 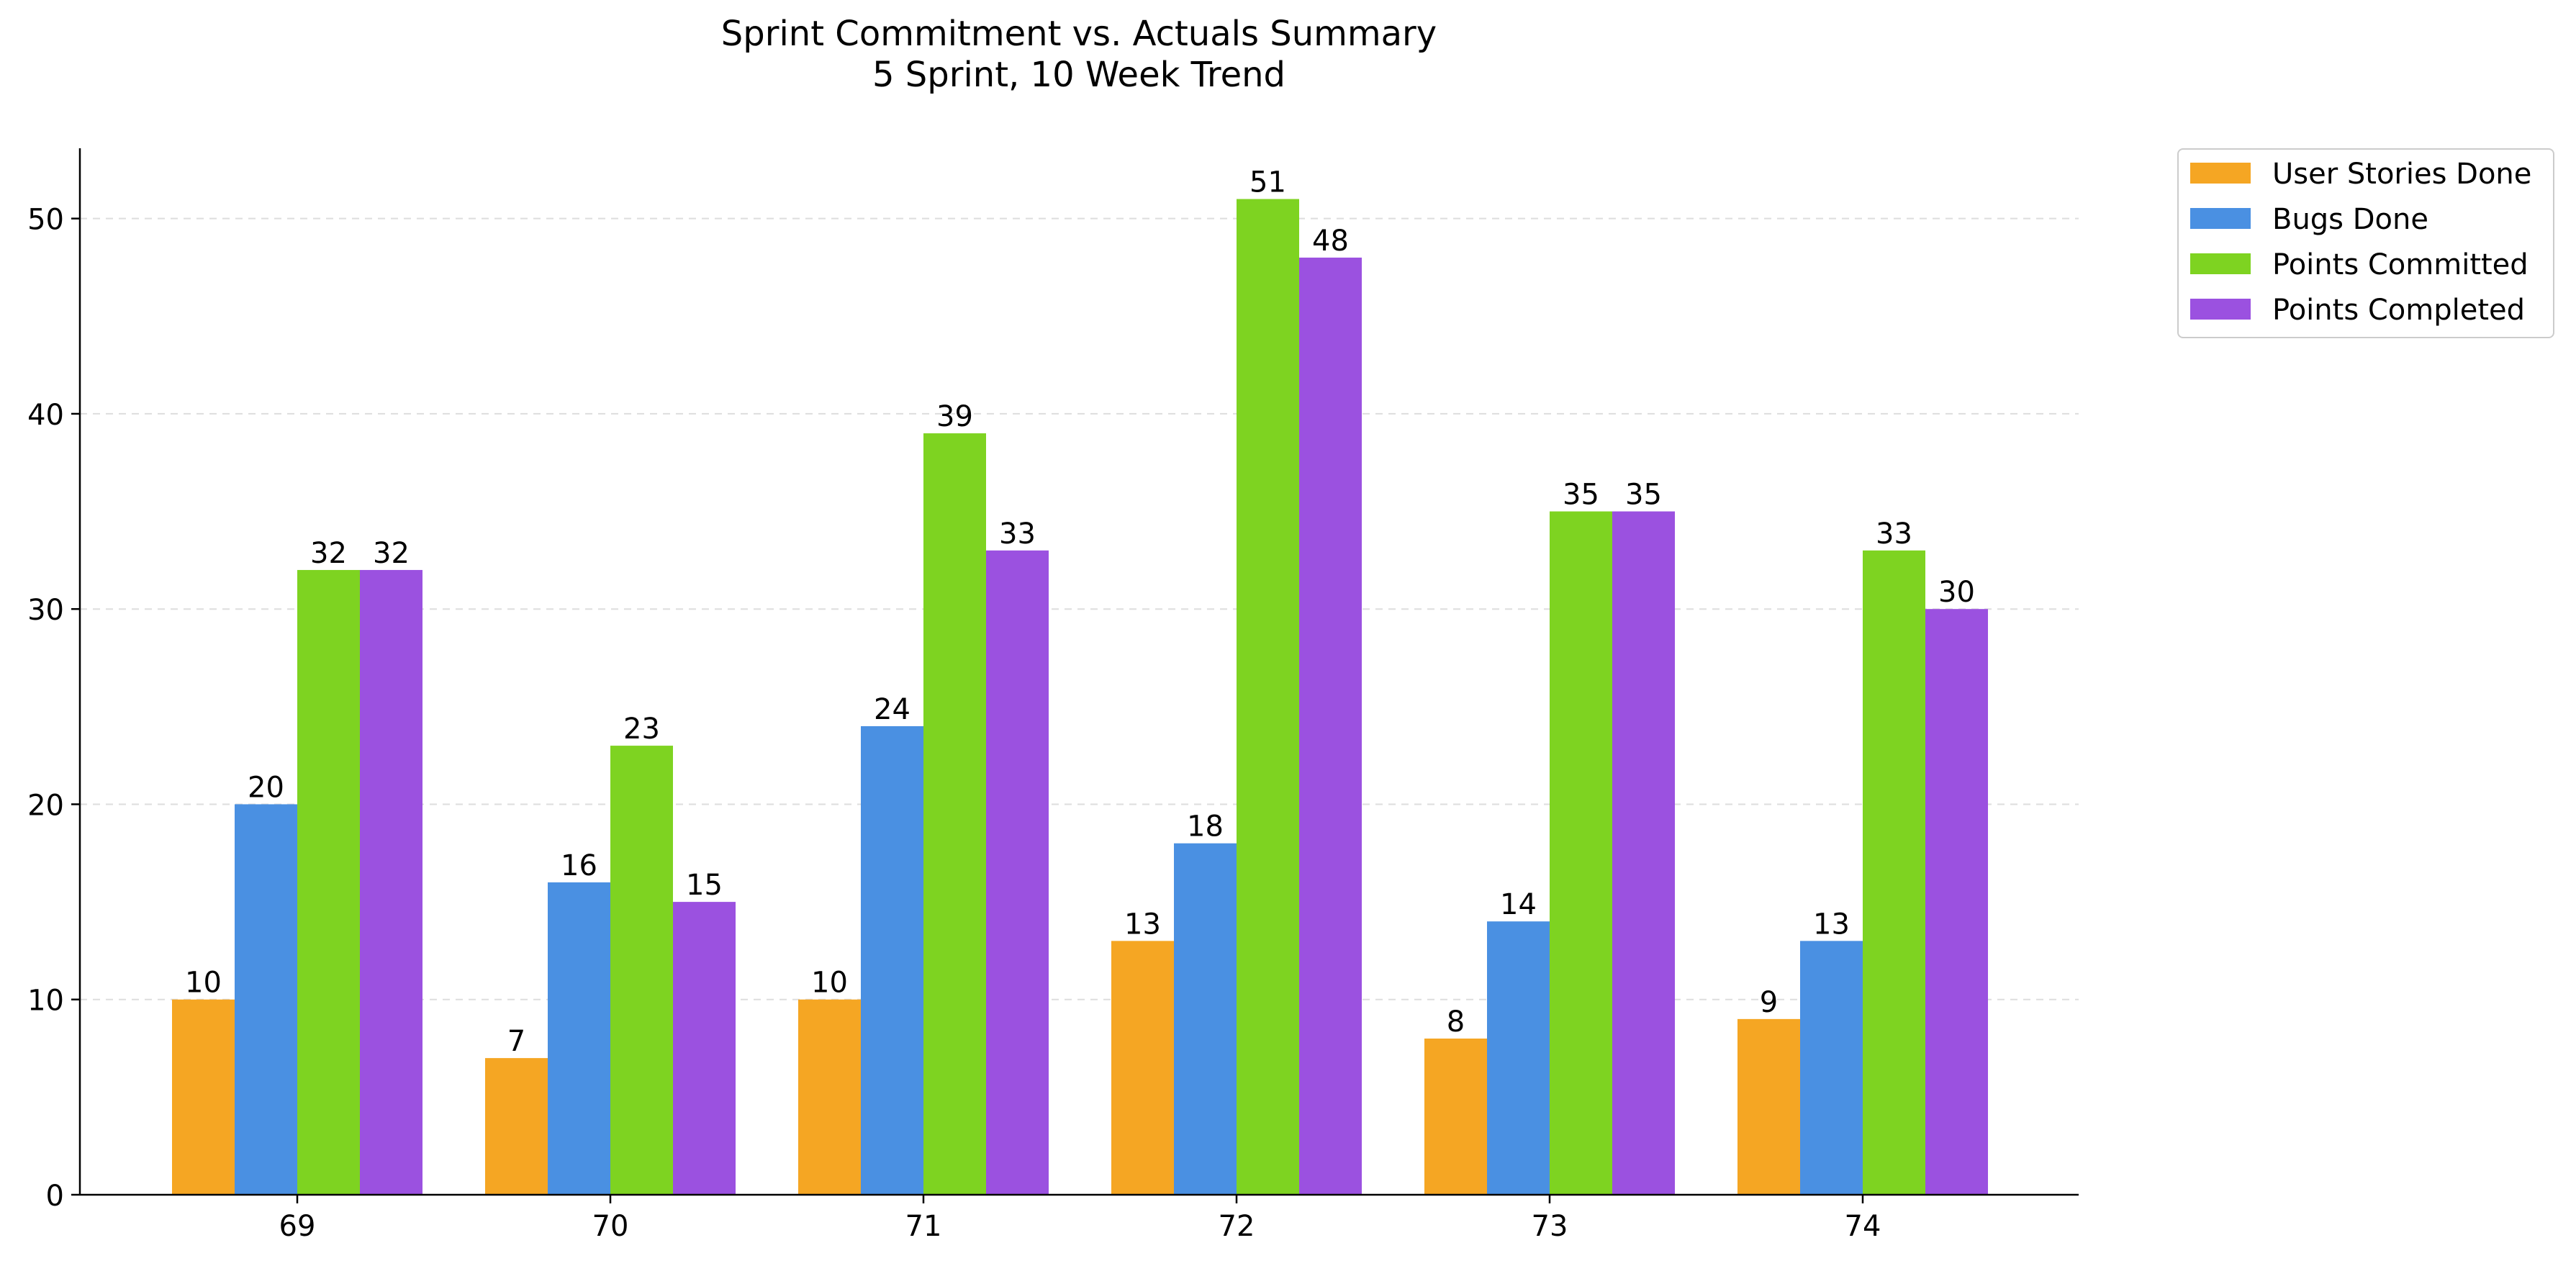 What do you see at coordinates (704, 885) in the screenshot?
I see `data-label: 15` at bounding box center [704, 885].